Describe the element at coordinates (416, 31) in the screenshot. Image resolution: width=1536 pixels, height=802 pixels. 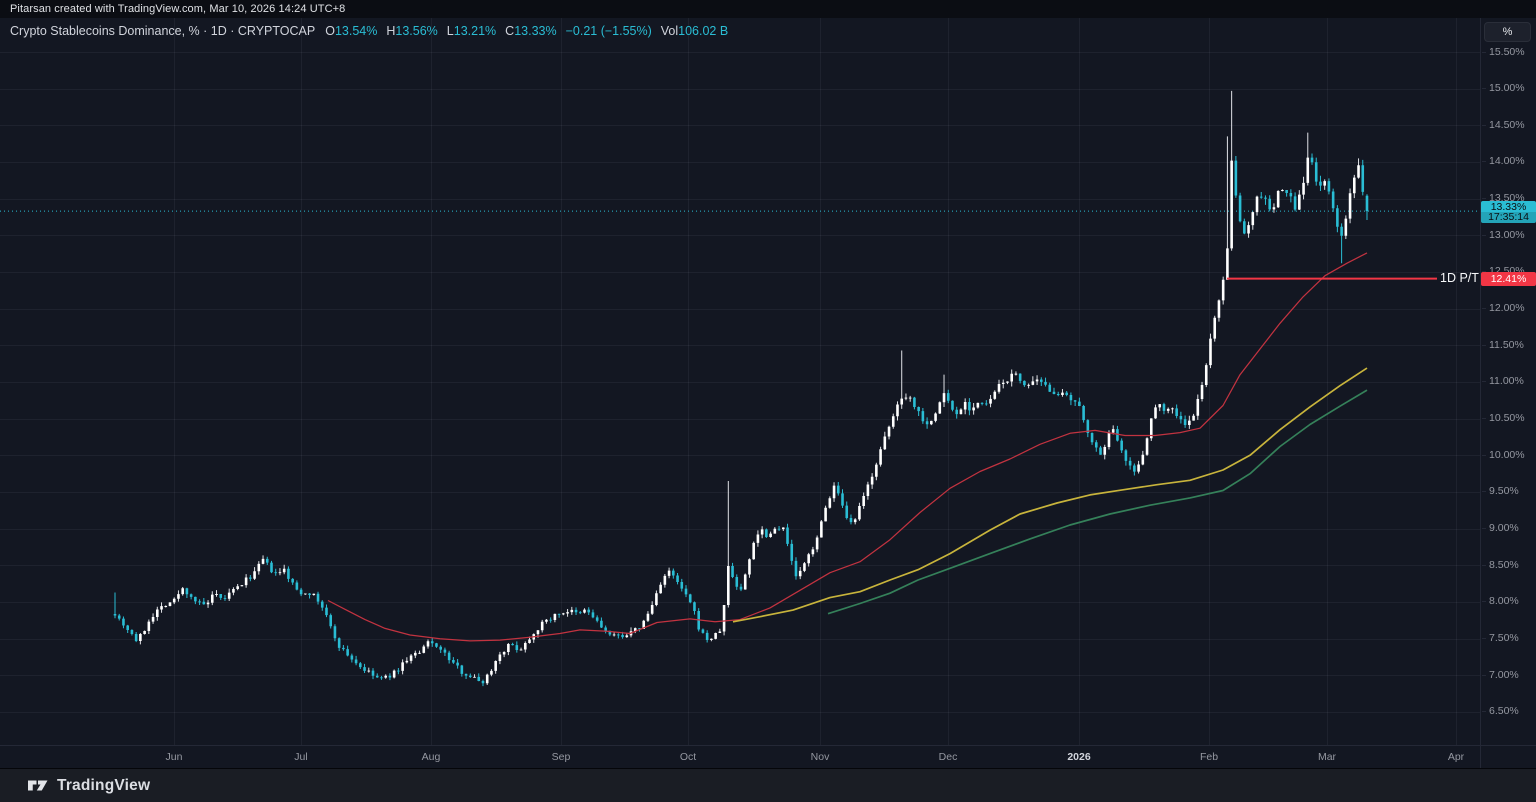
I see `high-value: 13.56%` at that location.